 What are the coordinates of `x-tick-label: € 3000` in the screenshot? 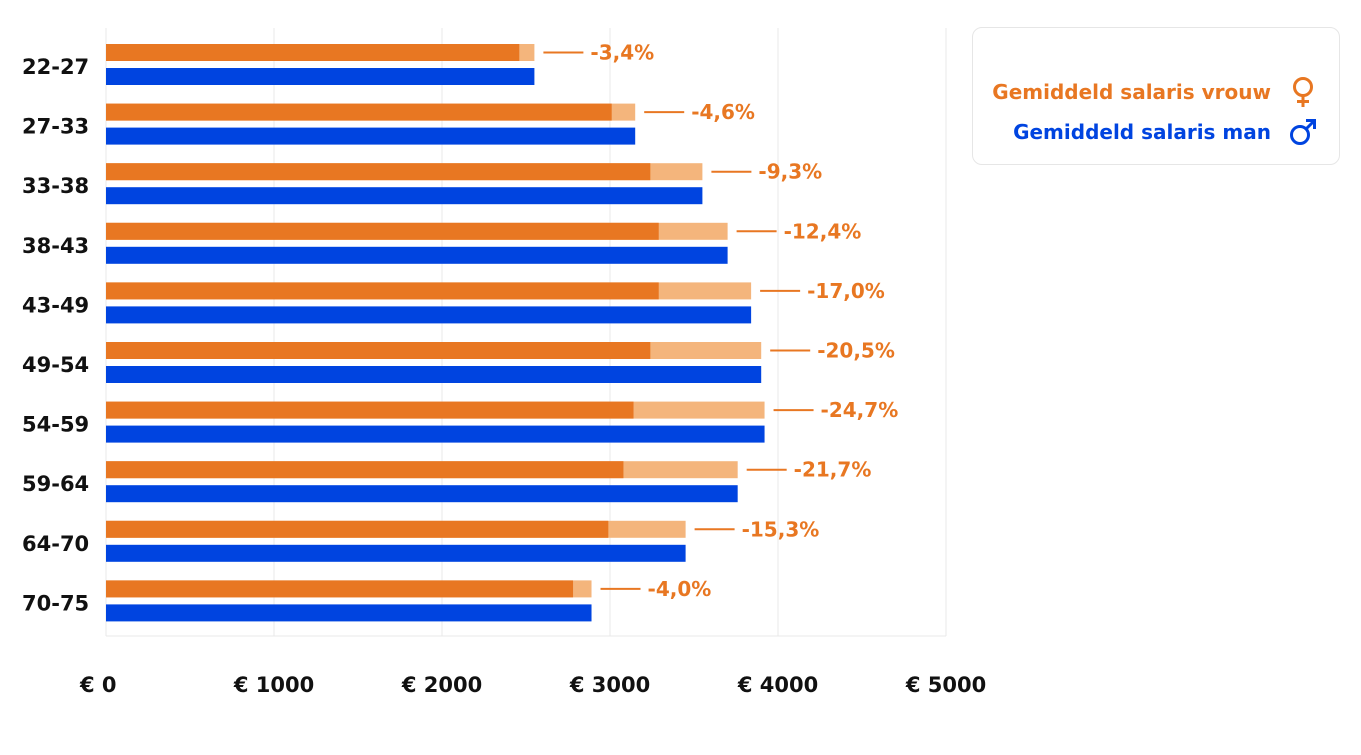 It's located at (609, 685).